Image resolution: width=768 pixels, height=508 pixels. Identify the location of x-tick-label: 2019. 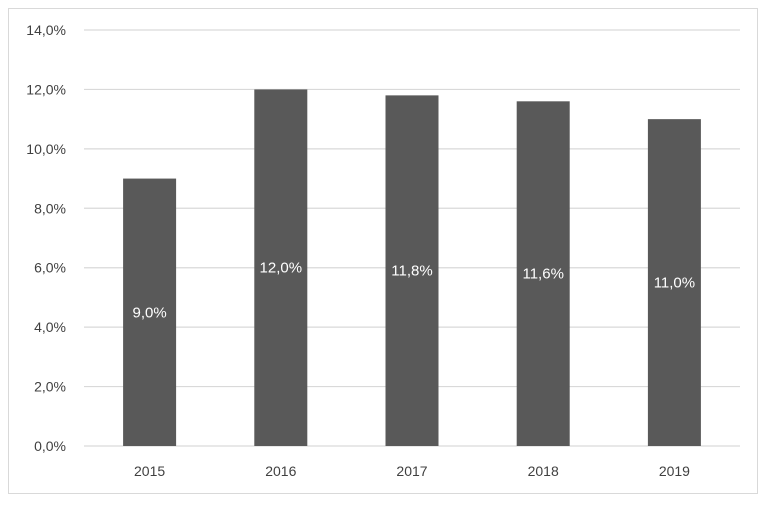
(674, 471).